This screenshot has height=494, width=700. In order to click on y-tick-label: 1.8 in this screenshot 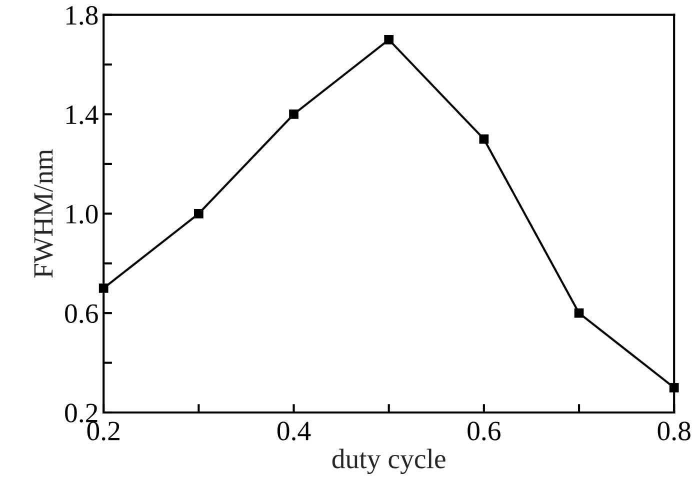, I will do `click(82, 15)`.